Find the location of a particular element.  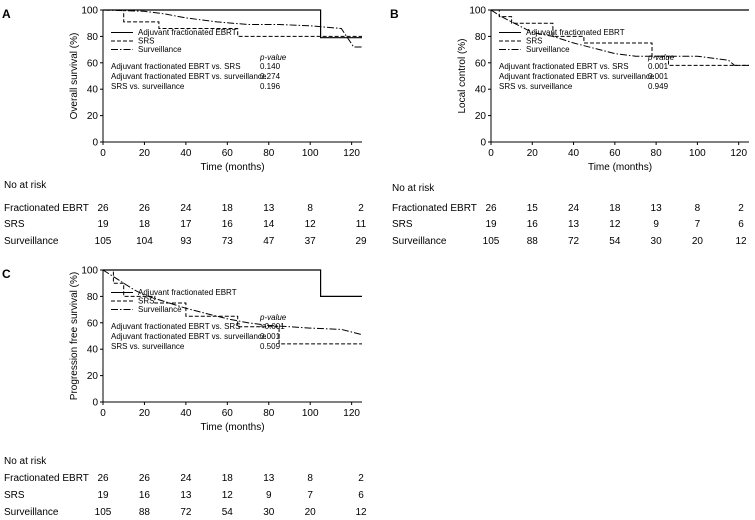

legend-item: SRS is located at coordinates (146, 301).